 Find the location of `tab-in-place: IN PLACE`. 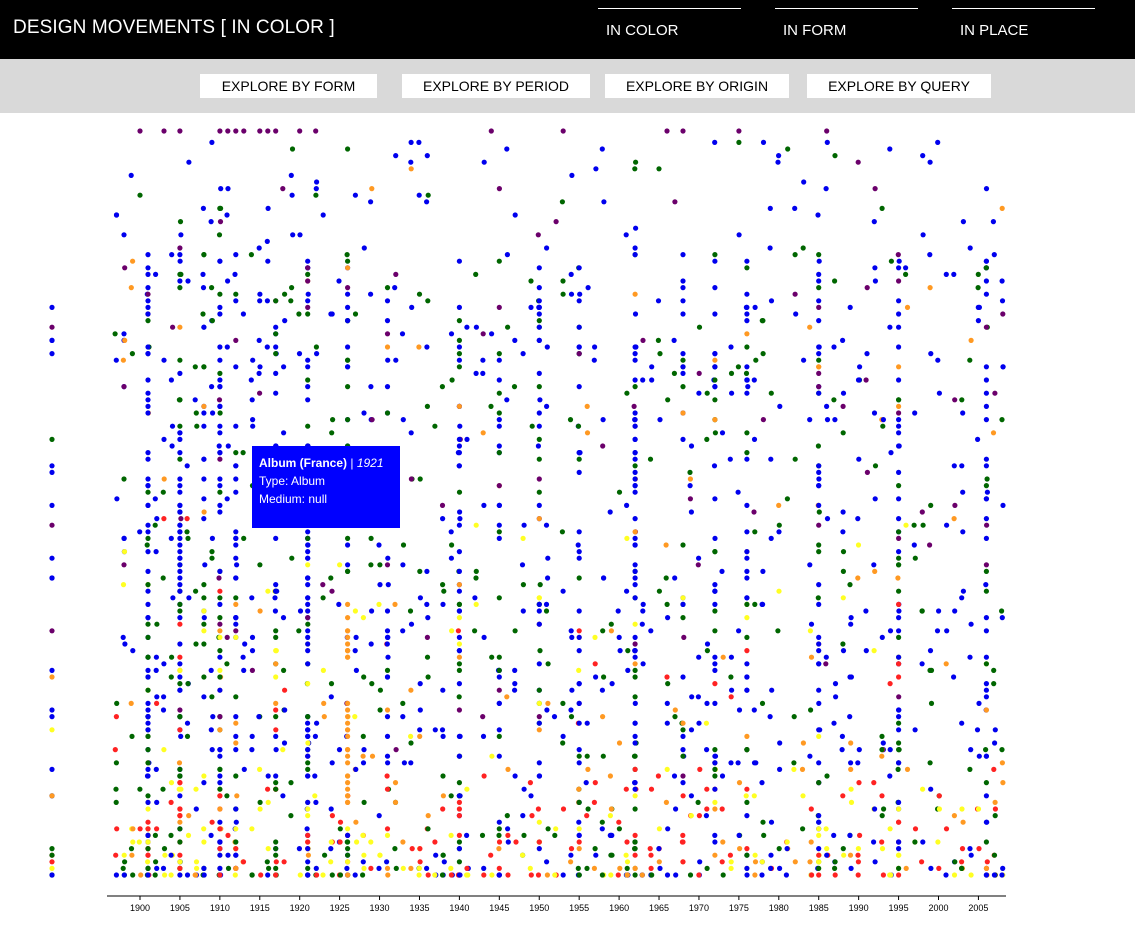

tab-in-place: IN PLACE is located at coordinates (1023, 28).